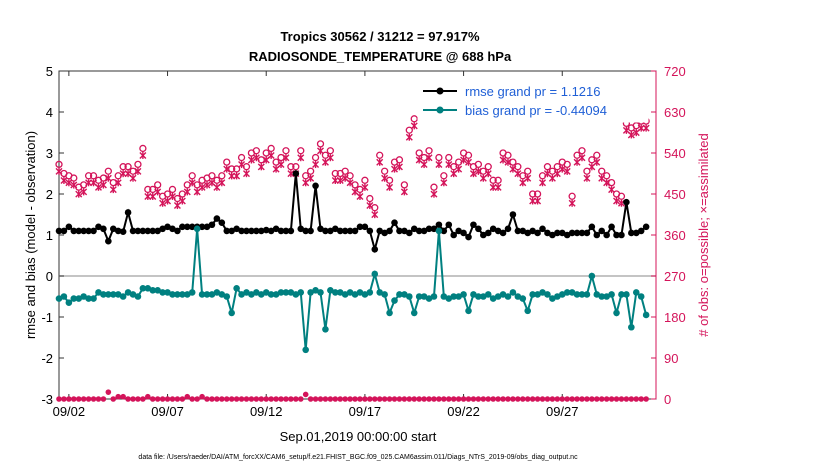 This screenshot has height=470, width=830. I want to click on y-tick-label-left: -3, so click(47, 399).